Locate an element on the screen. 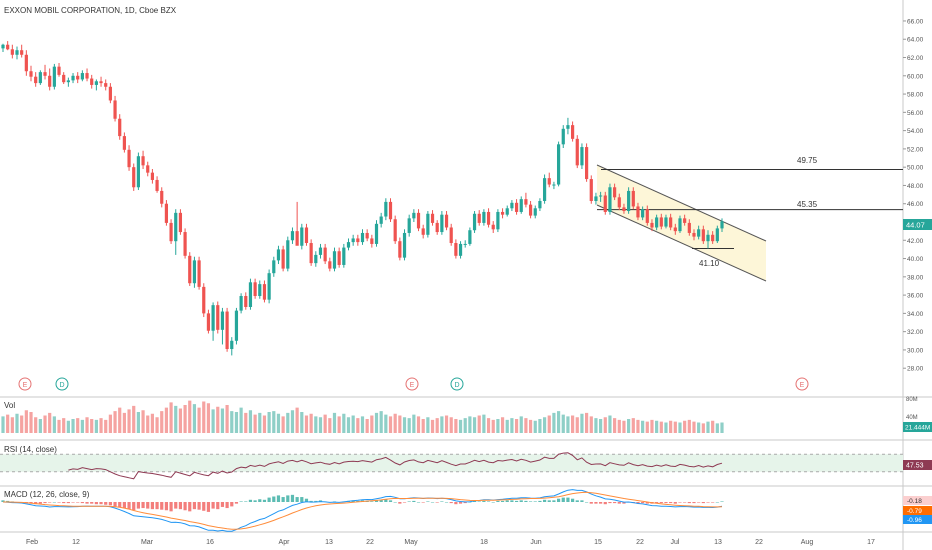 This screenshot has width=932, height=550. rsi-last-badge is located at coordinates (917, 465).